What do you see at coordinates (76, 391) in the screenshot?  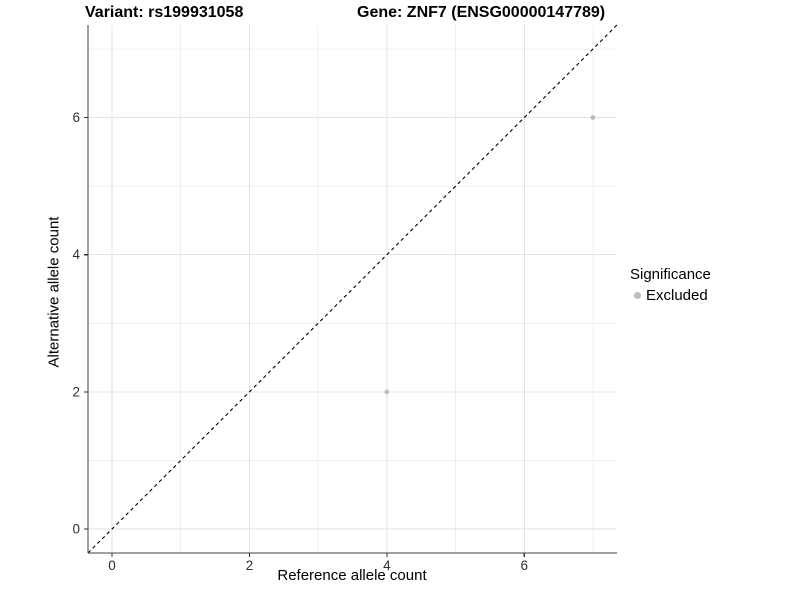 I see `y-tick-label: 2` at bounding box center [76, 391].